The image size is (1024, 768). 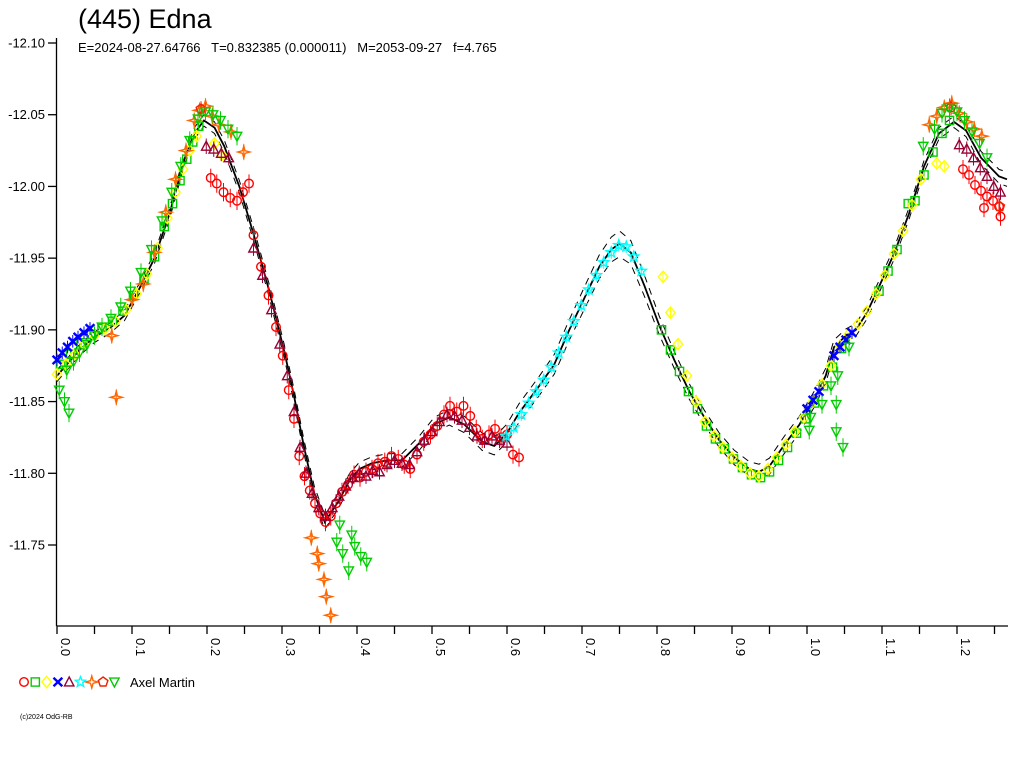 I want to click on x-tick-label: 0.0, so click(x=65, y=647).